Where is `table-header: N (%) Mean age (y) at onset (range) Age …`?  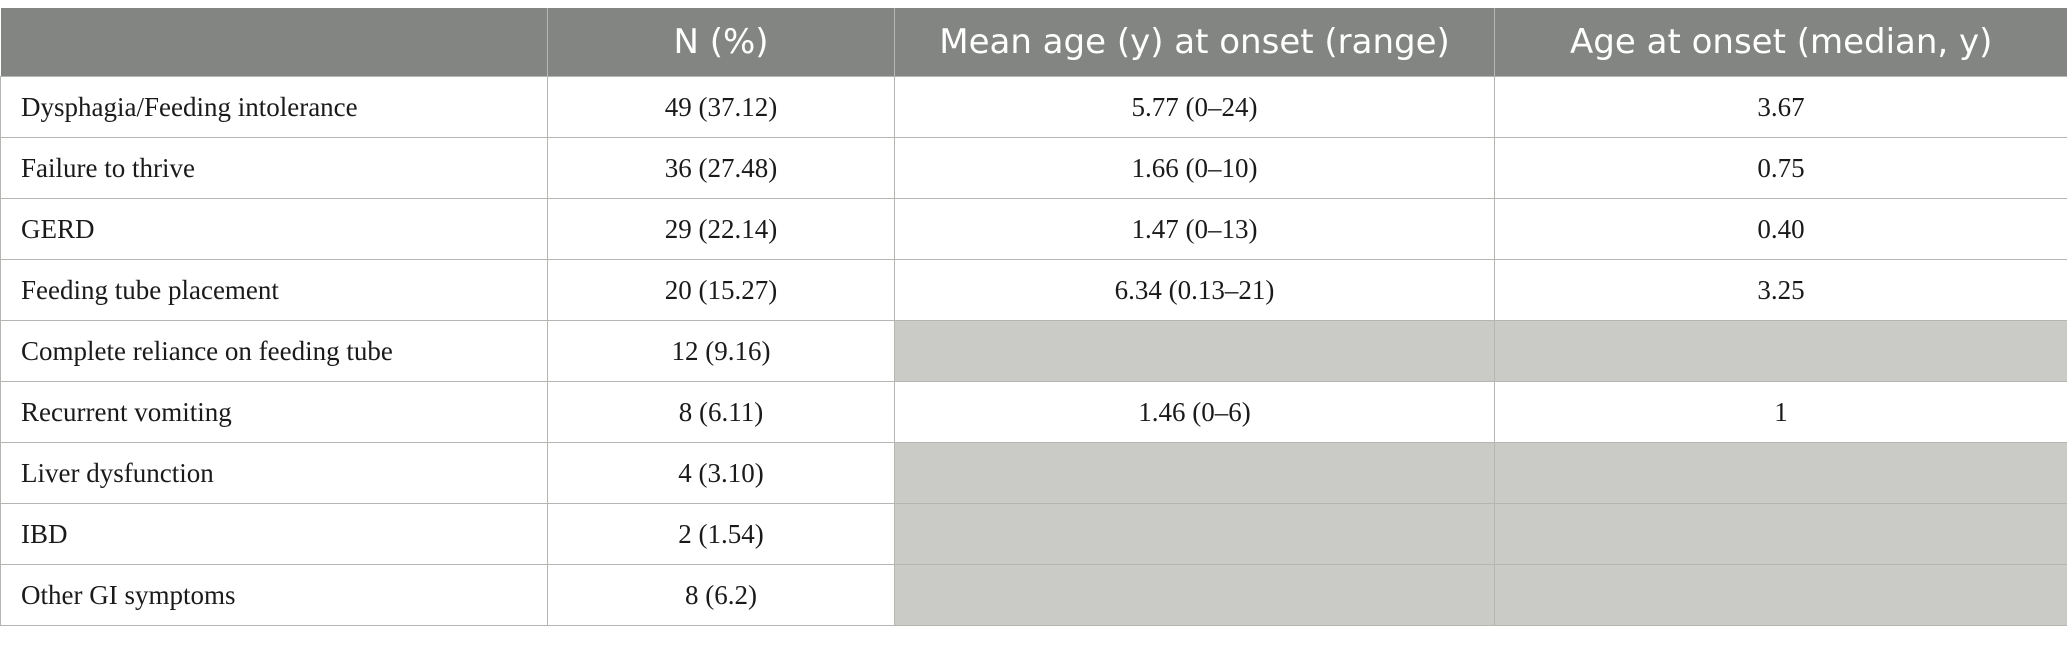
table-header: N (%) Mean age (y) at onset (range) Age … is located at coordinates (1033, 42).